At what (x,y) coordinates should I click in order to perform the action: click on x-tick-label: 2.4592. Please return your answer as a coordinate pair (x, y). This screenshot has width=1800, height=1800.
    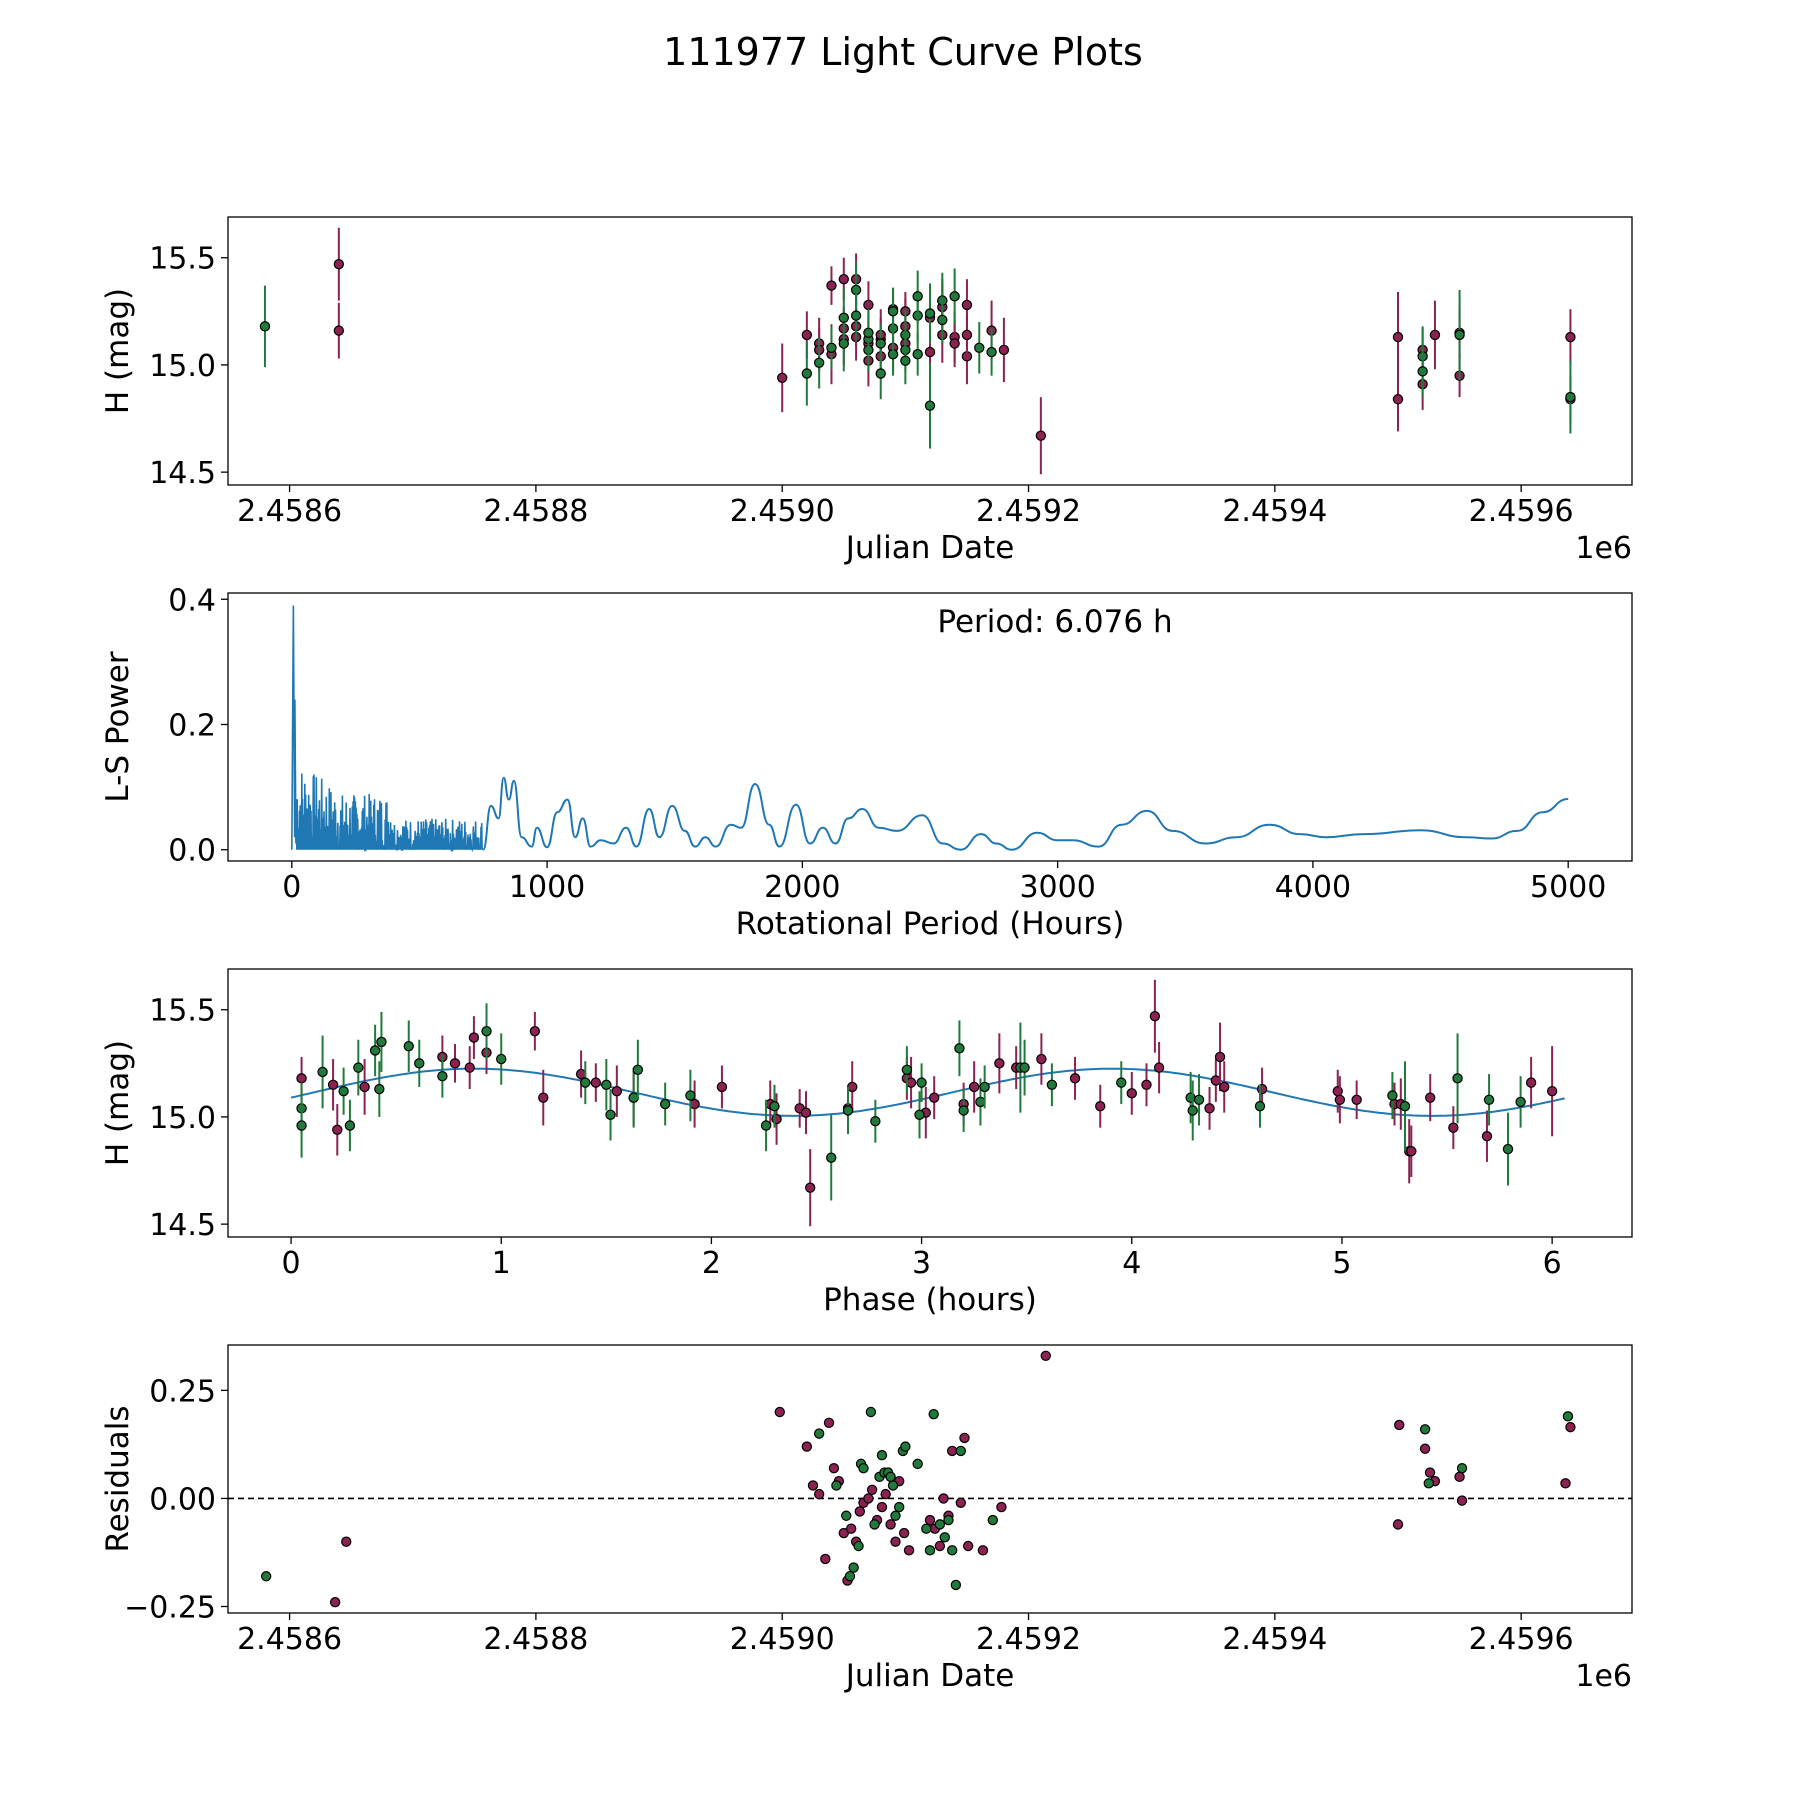
    Looking at the image, I should click on (1028, 1639).